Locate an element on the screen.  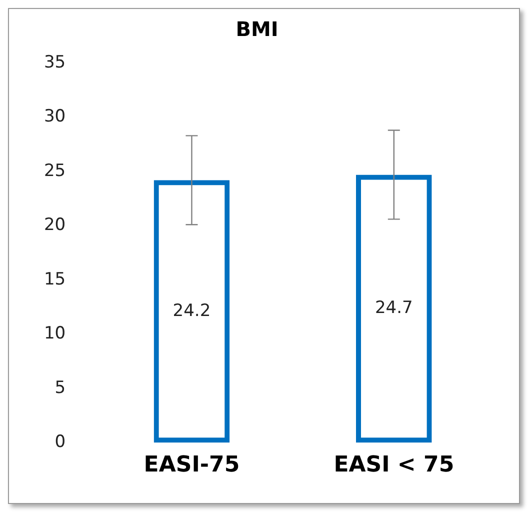
chart-title: BMI is located at coordinates (257, 29).